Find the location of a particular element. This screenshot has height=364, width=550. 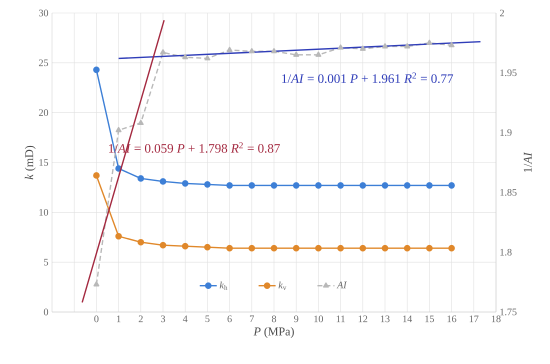

y-tick-label: 25 is located at coordinates (43, 62).